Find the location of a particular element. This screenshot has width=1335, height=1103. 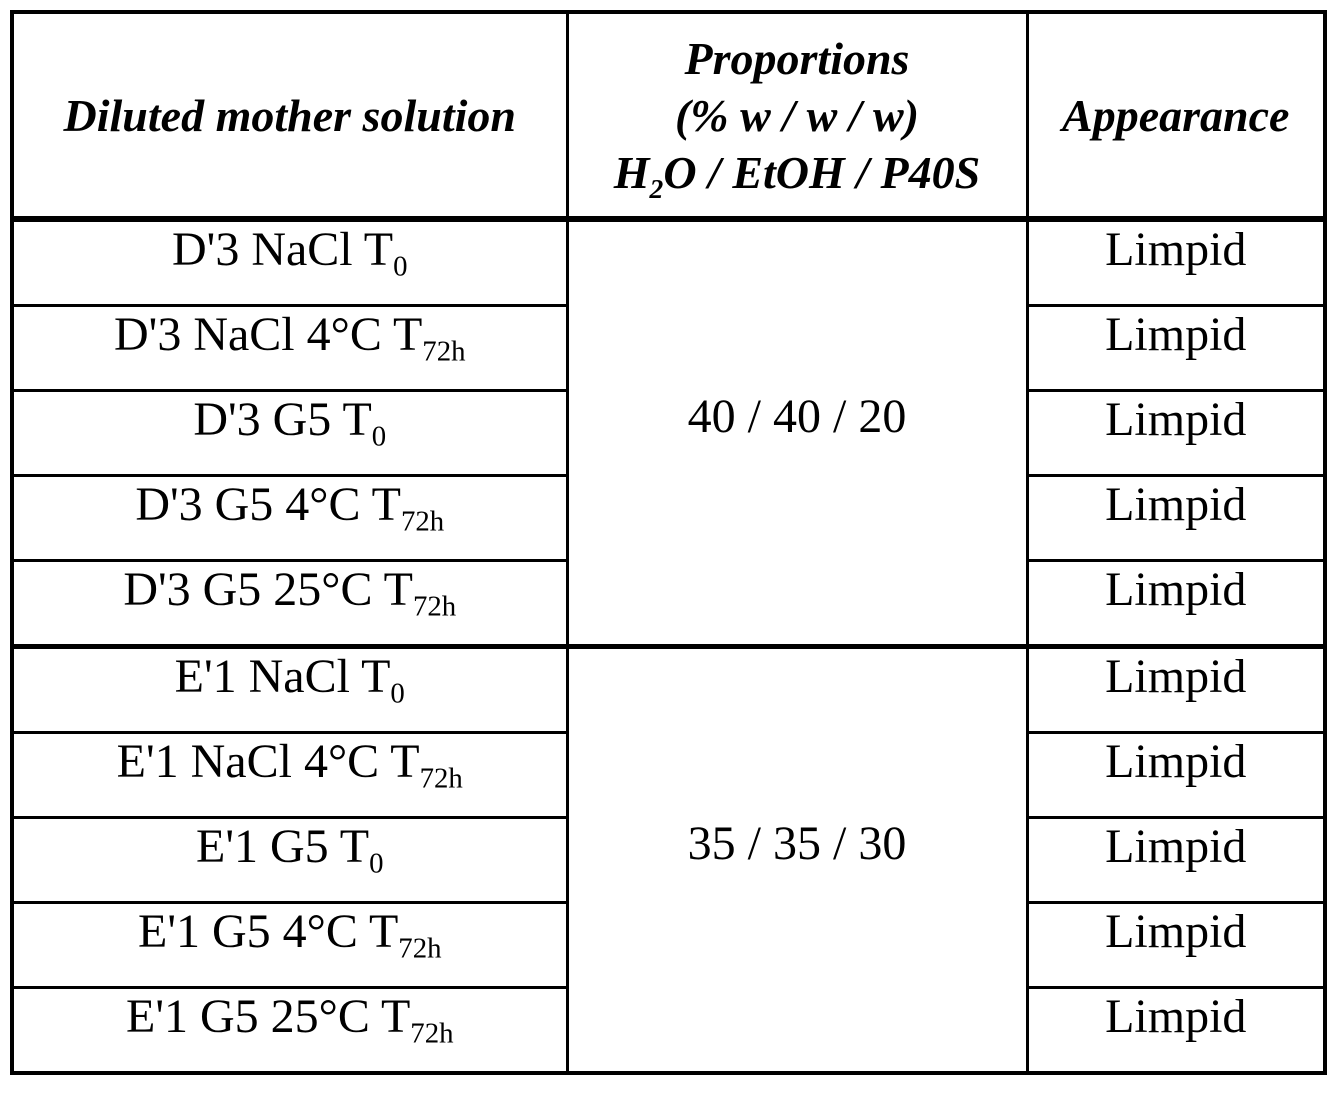

solution-cell: D'3 G5 25°C T72h is located at coordinates (289, 603).